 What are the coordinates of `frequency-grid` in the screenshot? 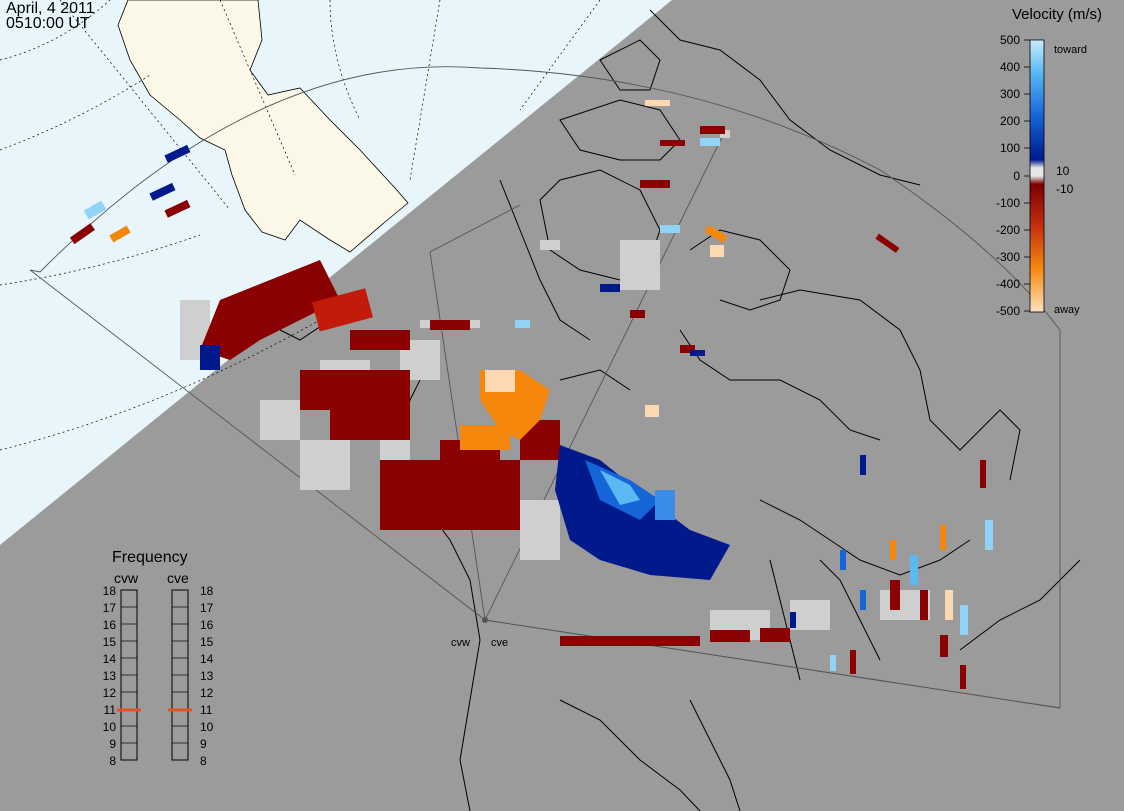 It's located at (154, 675).